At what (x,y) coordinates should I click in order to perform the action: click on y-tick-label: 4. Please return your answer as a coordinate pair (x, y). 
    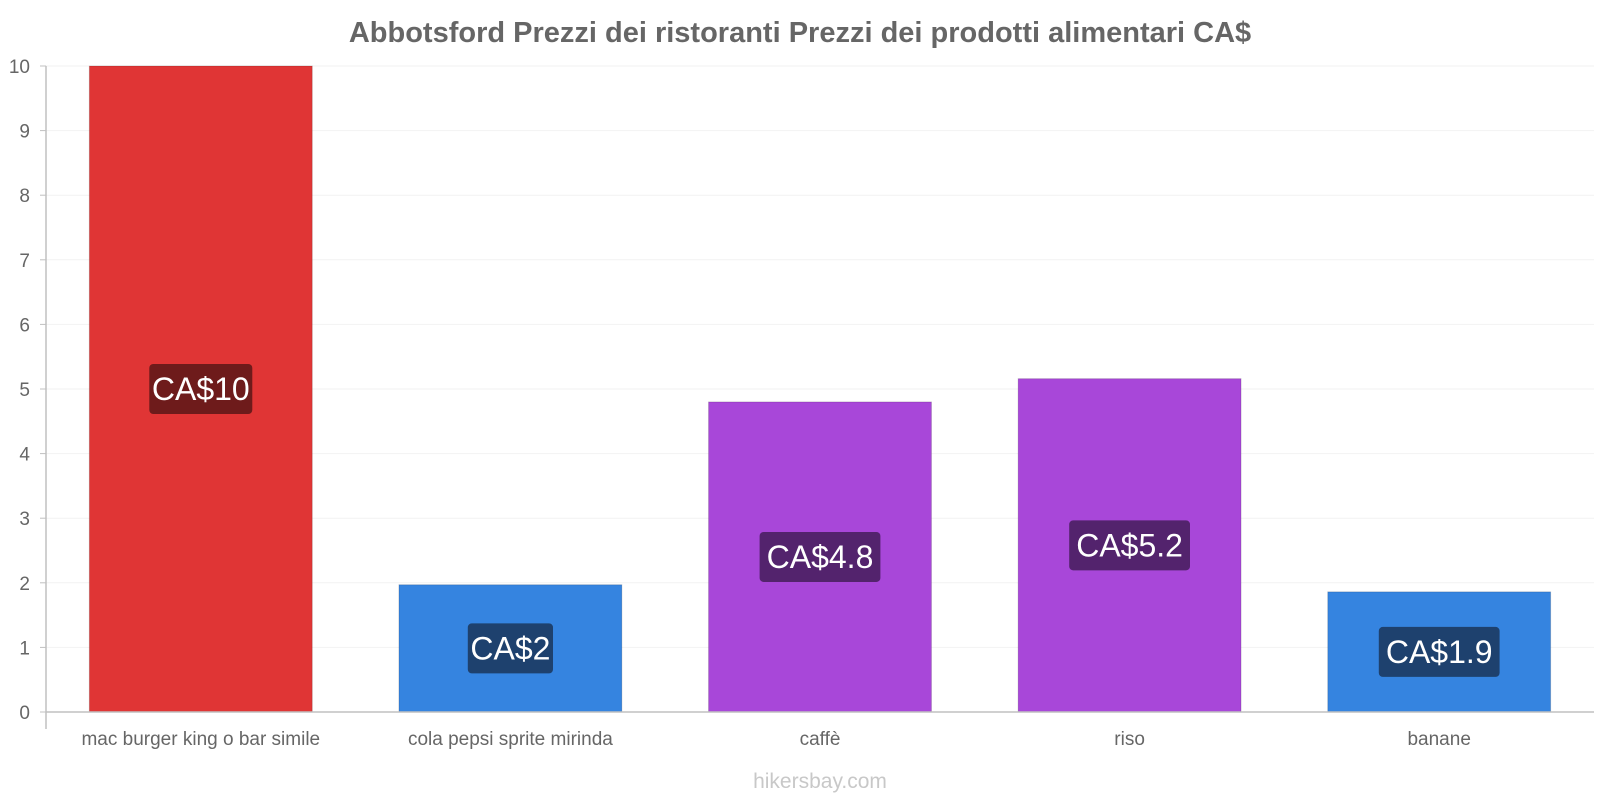
    Looking at the image, I should click on (24, 455).